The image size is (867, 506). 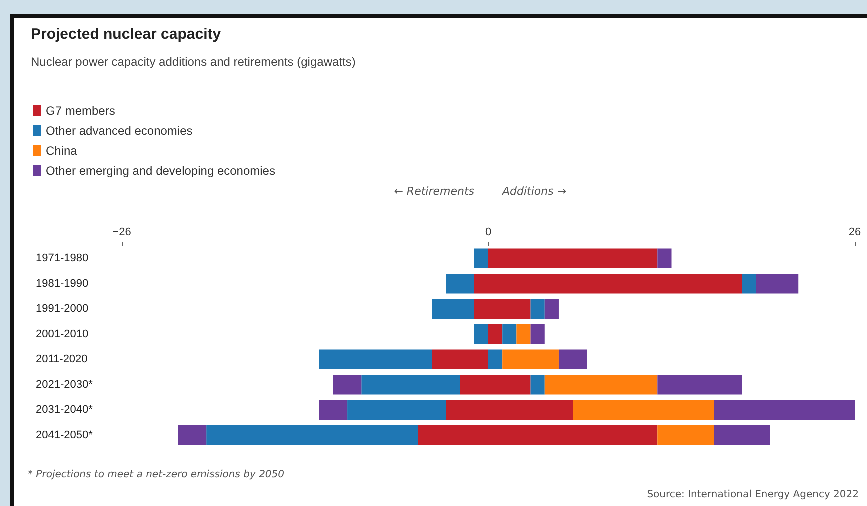 I want to click on legend-label: China, so click(x=62, y=151).